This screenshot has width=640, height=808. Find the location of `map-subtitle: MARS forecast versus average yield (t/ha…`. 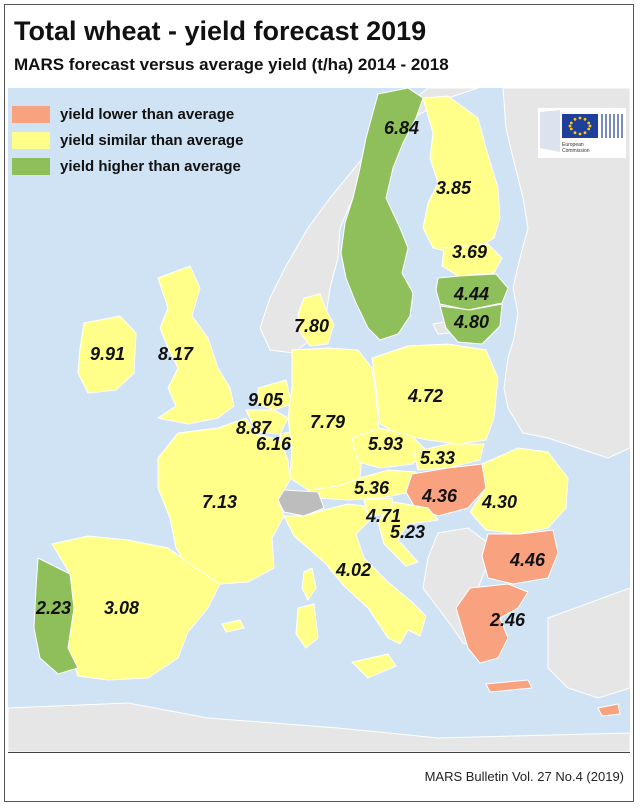

map-subtitle: MARS forecast versus average yield (t/ha… is located at coordinates (231, 64).